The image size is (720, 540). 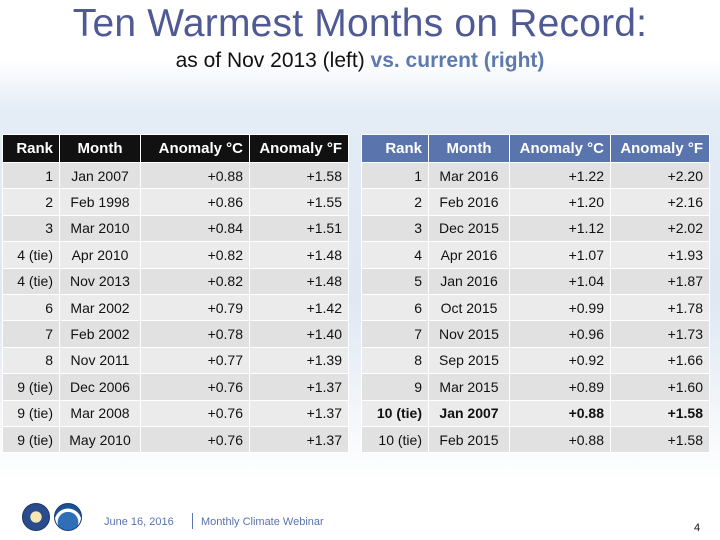 What do you see at coordinates (697, 528) in the screenshot?
I see `page-number: 4` at bounding box center [697, 528].